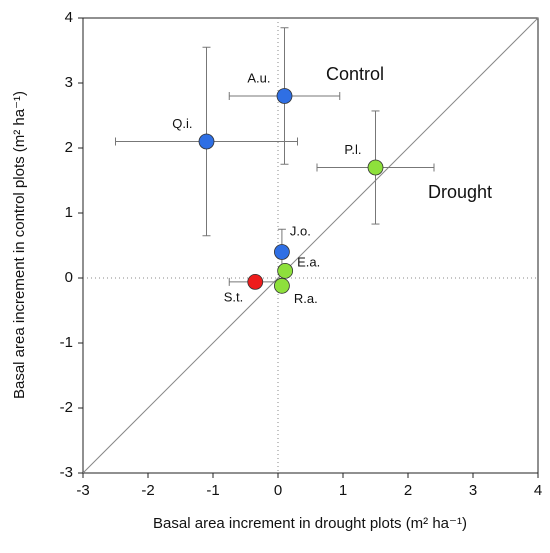 The width and height of the screenshot is (550, 553). Describe the element at coordinates (69, 147) in the screenshot. I see `y-tick-label: 2` at that location.